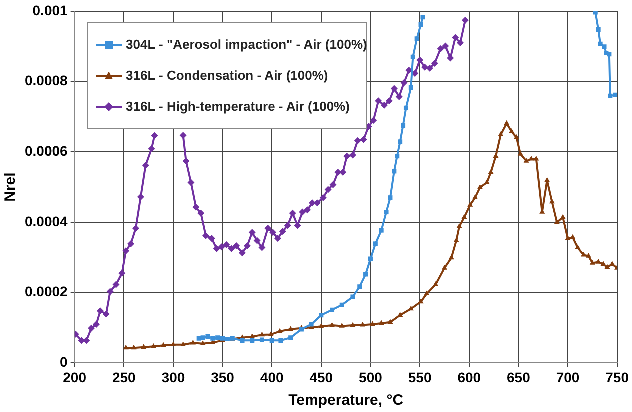 The height and width of the screenshot is (412, 632). Describe the element at coordinates (618, 377) in the screenshot. I see `x-tick-label: 750` at that location.